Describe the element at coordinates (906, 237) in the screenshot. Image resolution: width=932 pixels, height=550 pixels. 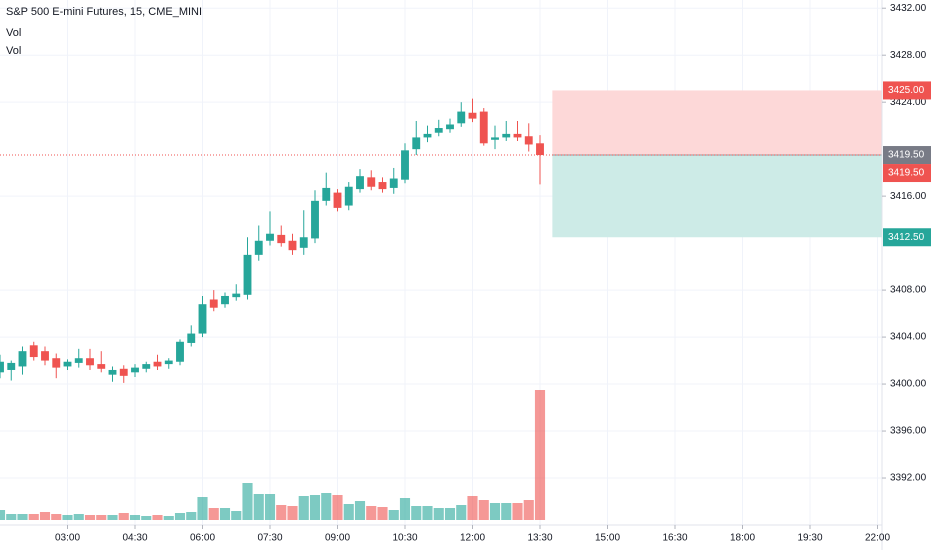
I see `price-marker-label: 3412.50` at that location.